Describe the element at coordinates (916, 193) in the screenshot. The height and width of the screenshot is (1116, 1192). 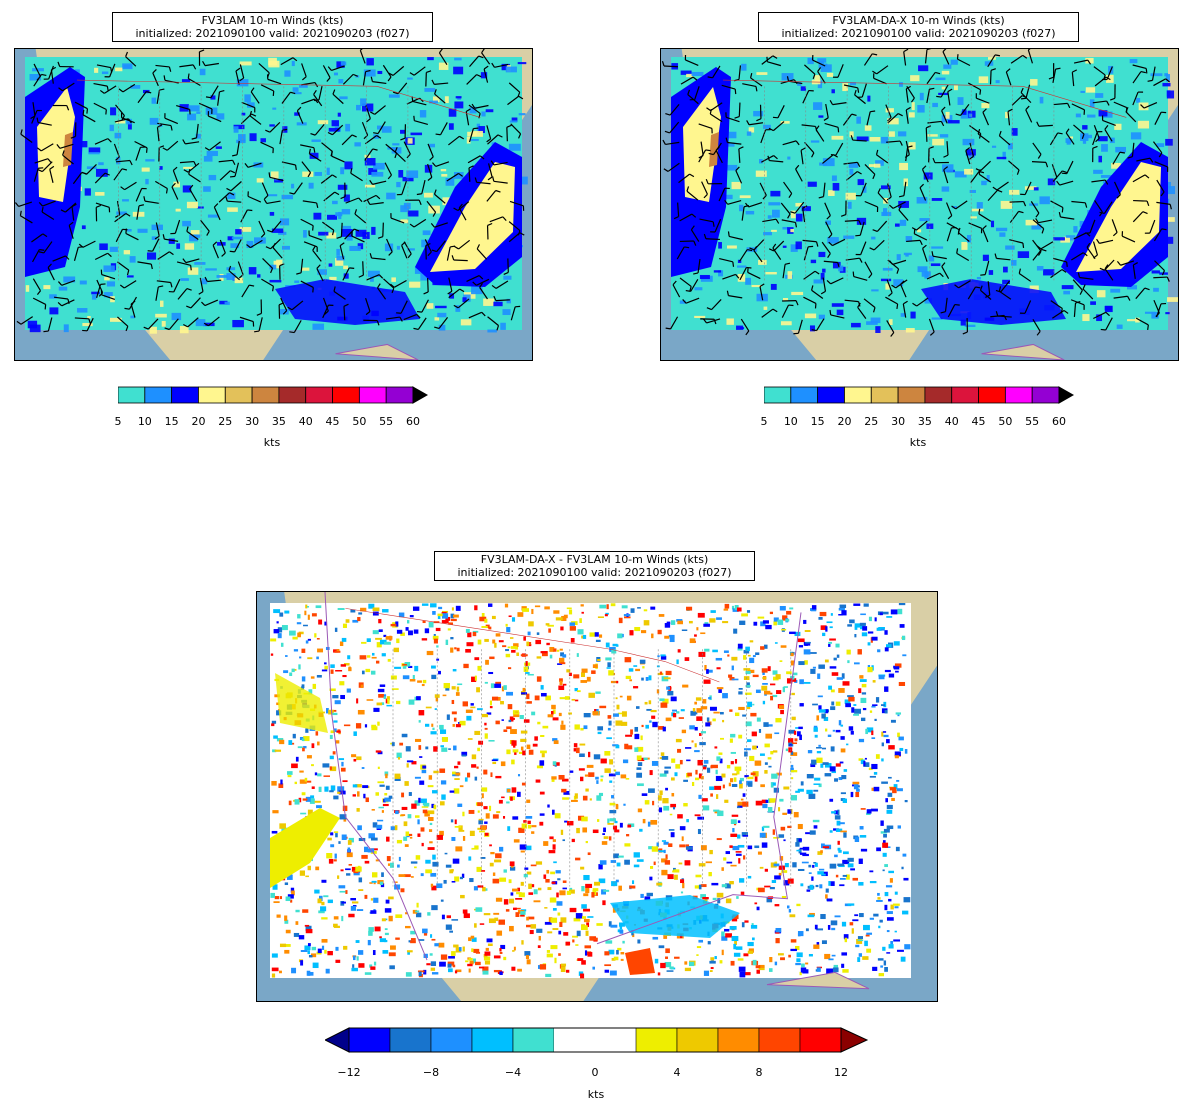
I see `wind-barbs` at that location.